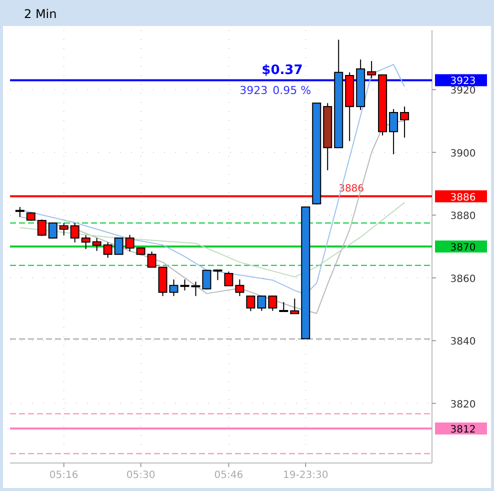 The image size is (494, 491). What do you see at coordinates (305, 475) in the screenshot?
I see `x-tick-label: 19-23:30` at bounding box center [305, 475].